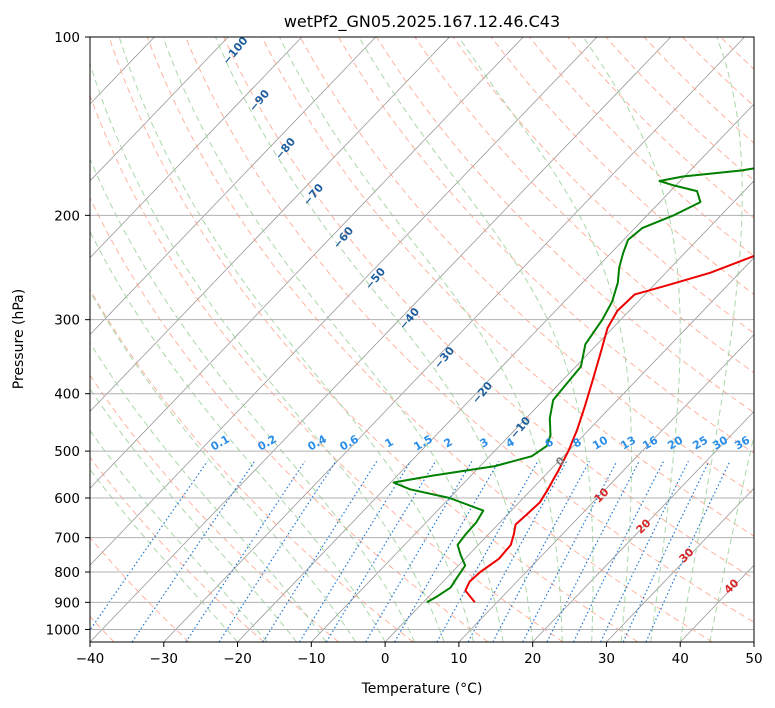 The height and width of the screenshot is (708, 775). Describe the element at coordinates (19, 339) in the screenshot. I see `y-axis-label: Pressure (hPa)` at that location.